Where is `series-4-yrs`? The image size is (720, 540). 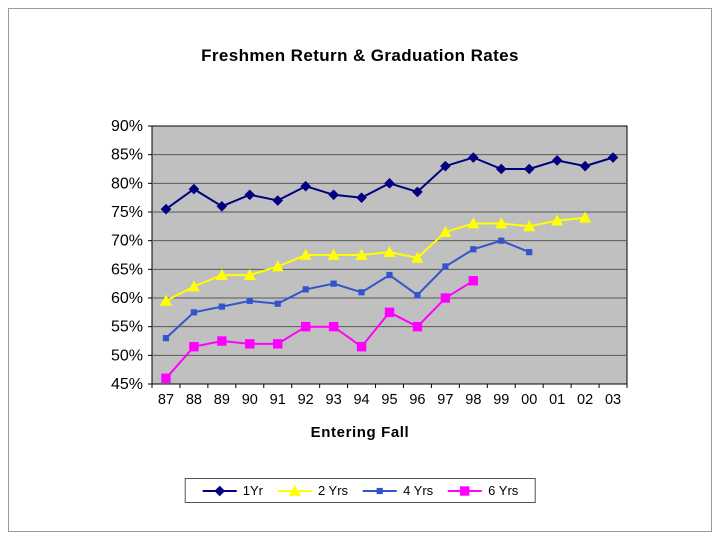
series-4-yrs is located at coordinates (347, 289).